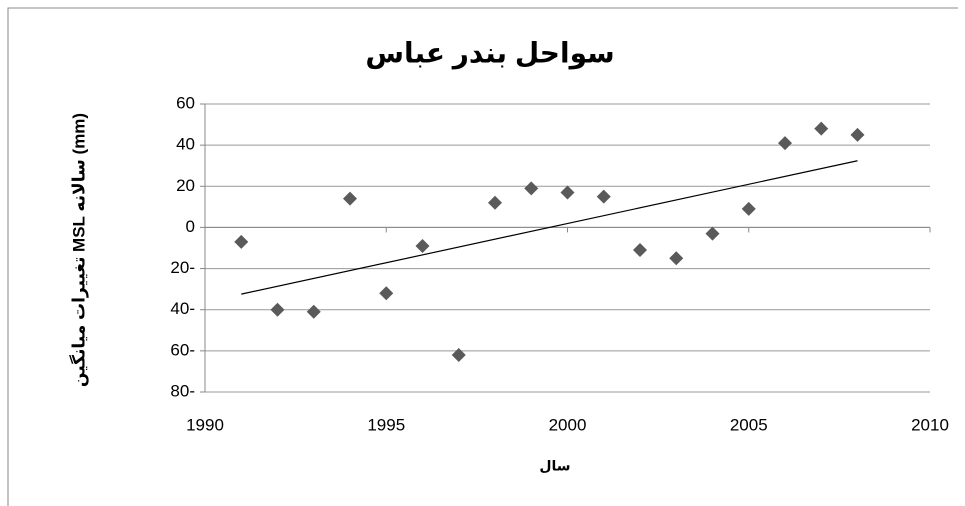 This screenshot has width=965, height=506. What do you see at coordinates (386, 424) in the screenshot?
I see `x-tick-label: 1995` at bounding box center [386, 424].